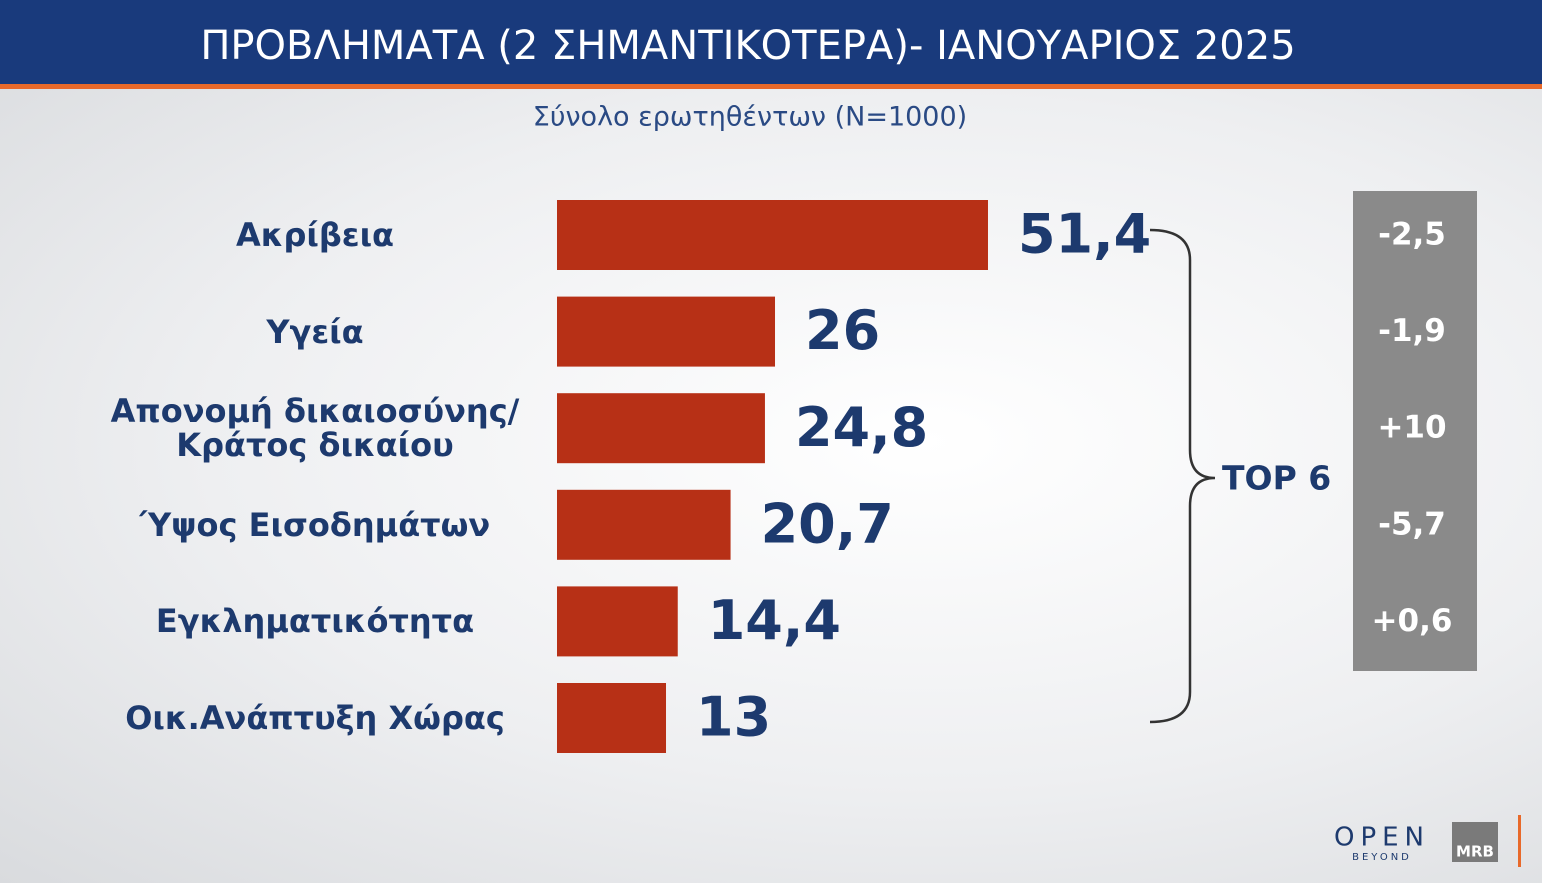 The image size is (1542, 883). What do you see at coordinates (1475, 842) in the screenshot?
I see `logo-mrb-box` at bounding box center [1475, 842].